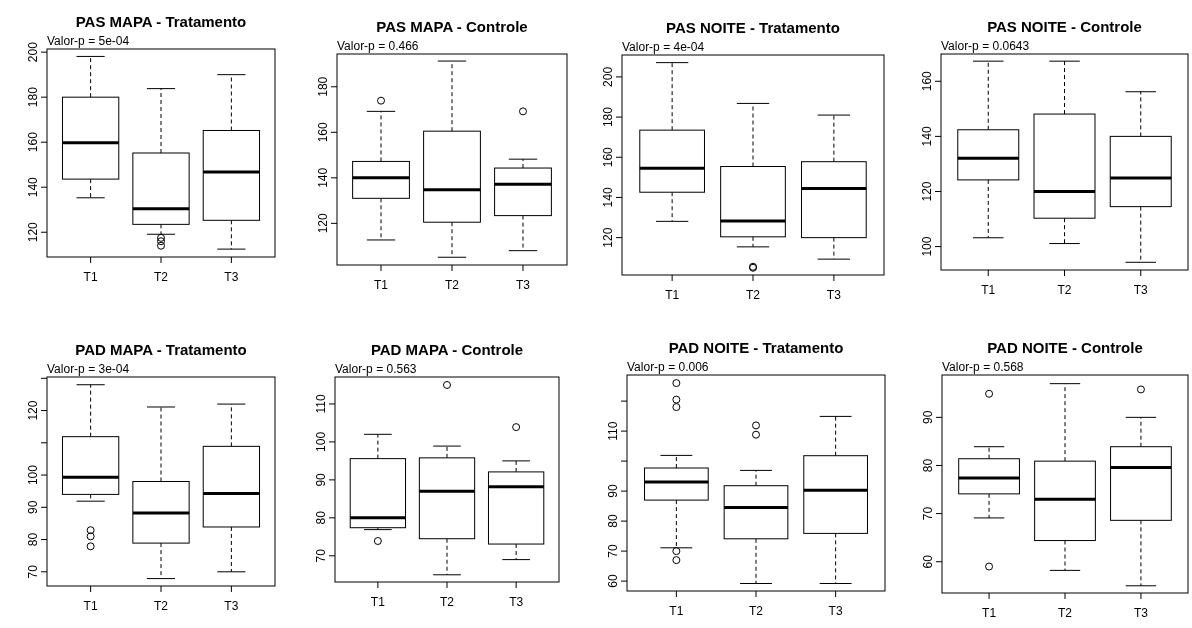  Describe the element at coordinates (378, 46) in the screenshot. I see `chart-subtitle: Valor-p = 0.466` at that location.